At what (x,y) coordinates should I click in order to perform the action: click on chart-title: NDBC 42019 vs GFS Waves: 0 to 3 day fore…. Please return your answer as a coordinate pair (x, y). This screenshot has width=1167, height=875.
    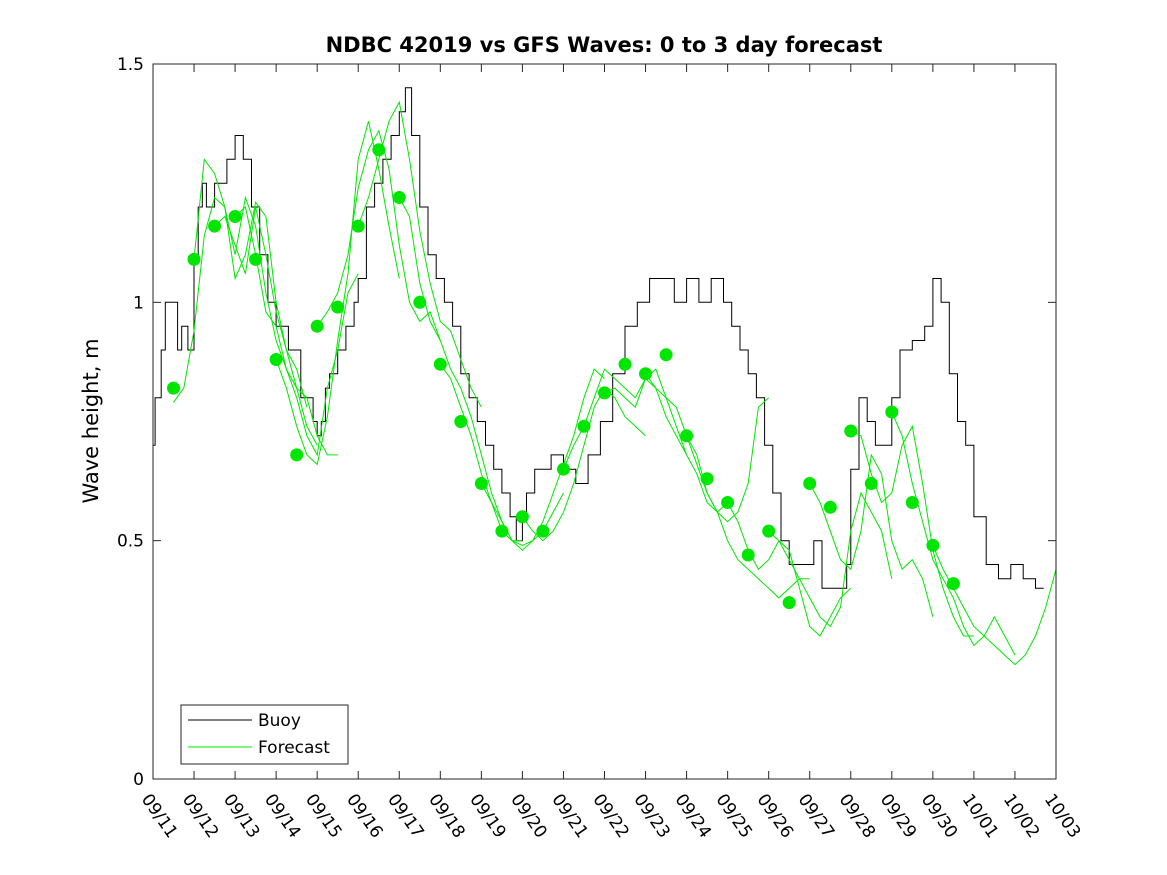
    Looking at the image, I should click on (604, 45).